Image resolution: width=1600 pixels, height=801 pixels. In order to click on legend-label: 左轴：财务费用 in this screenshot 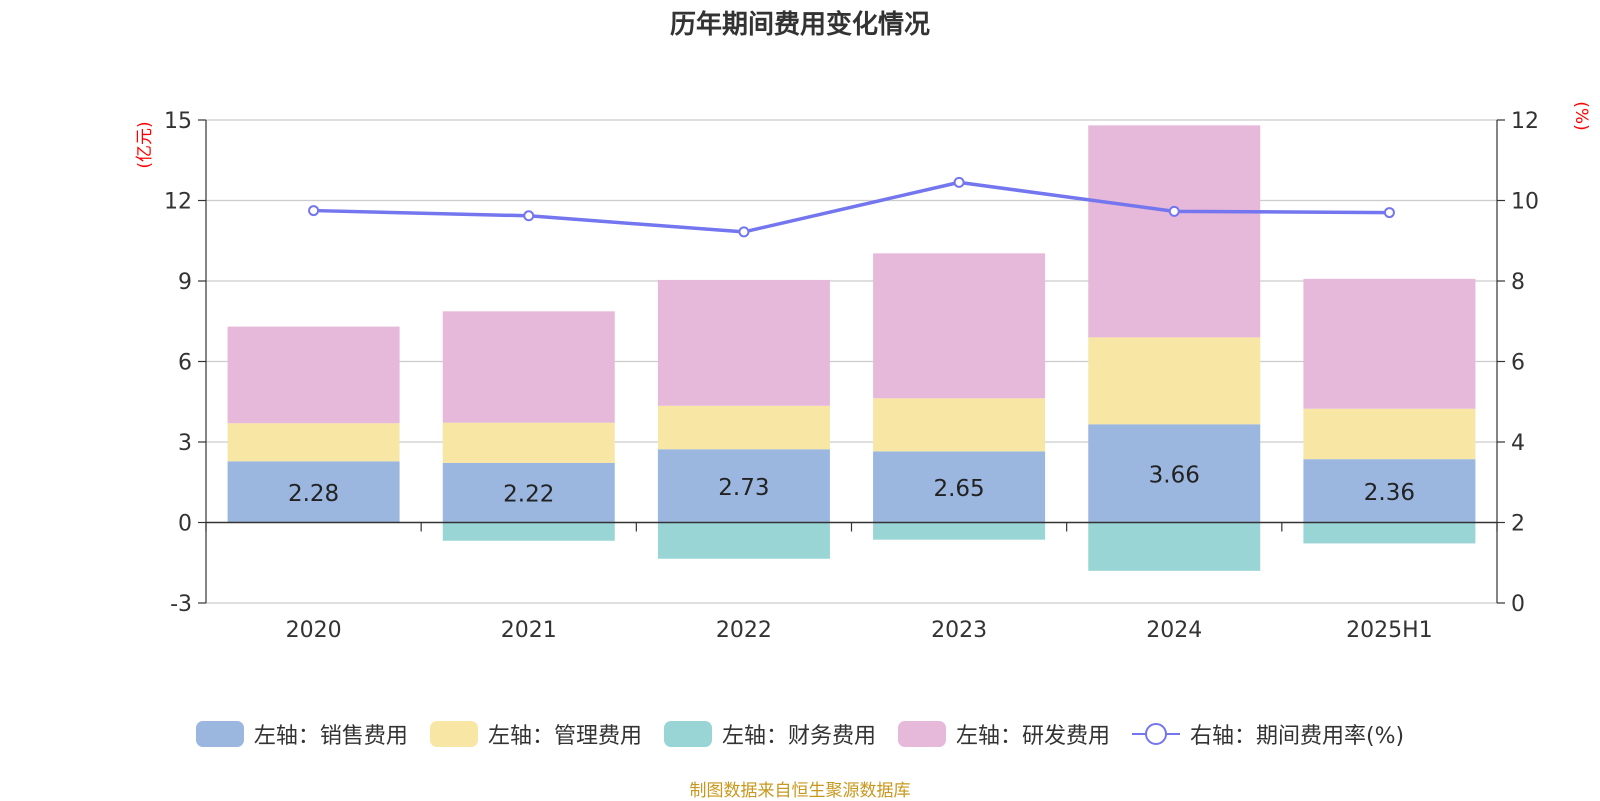, I will do `click(798, 736)`.